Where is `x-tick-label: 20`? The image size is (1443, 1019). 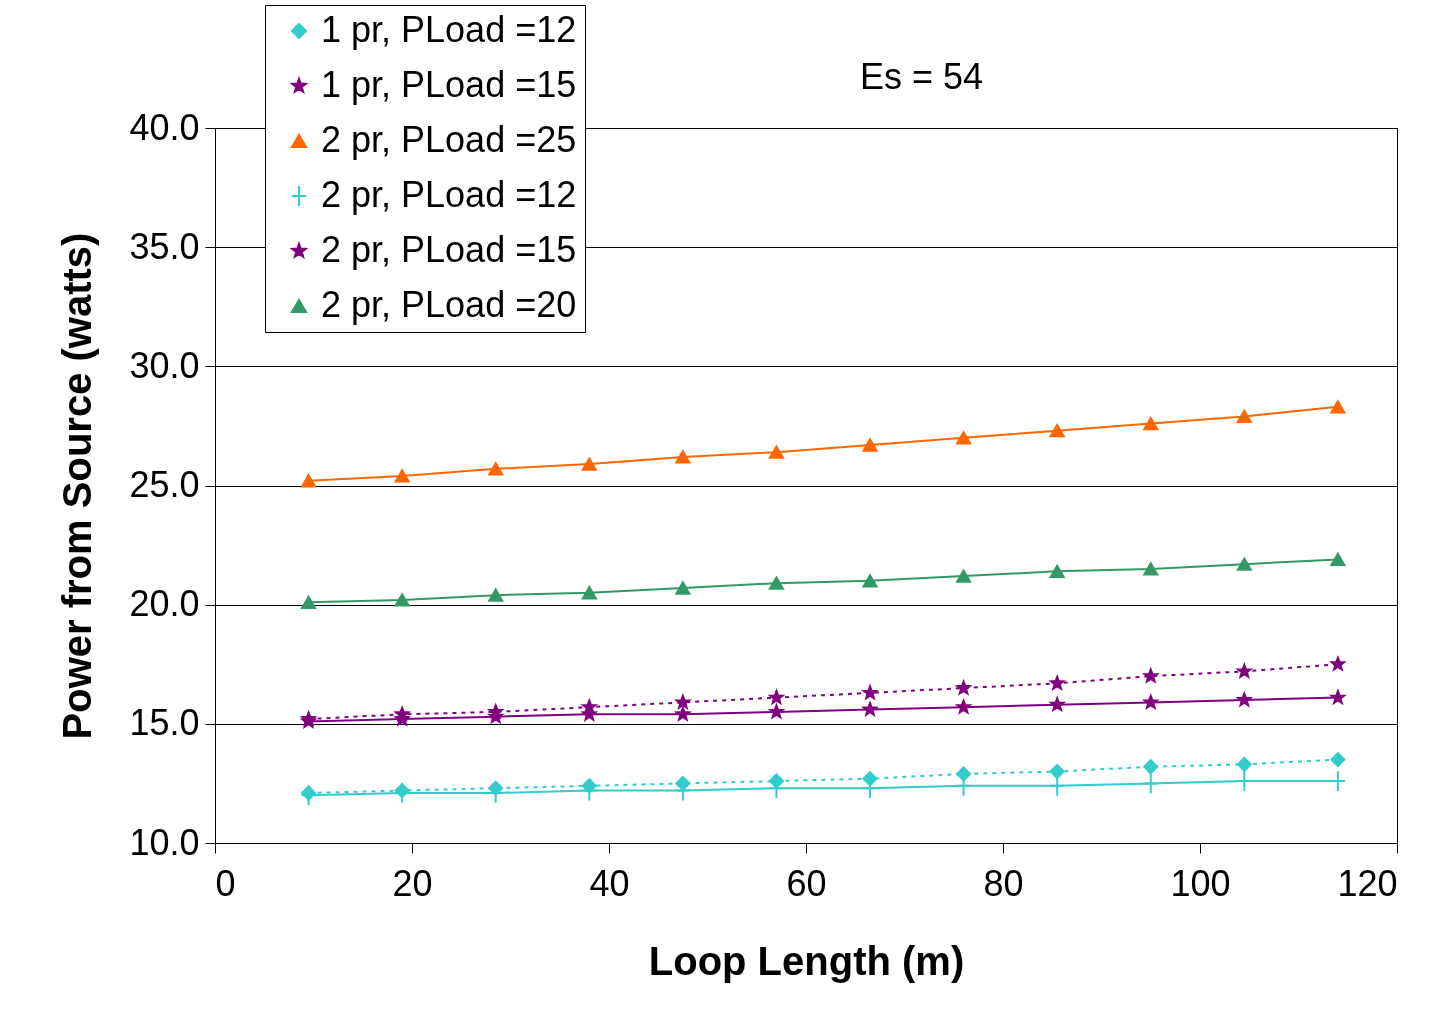
x-tick-label: 20 is located at coordinates (412, 883).